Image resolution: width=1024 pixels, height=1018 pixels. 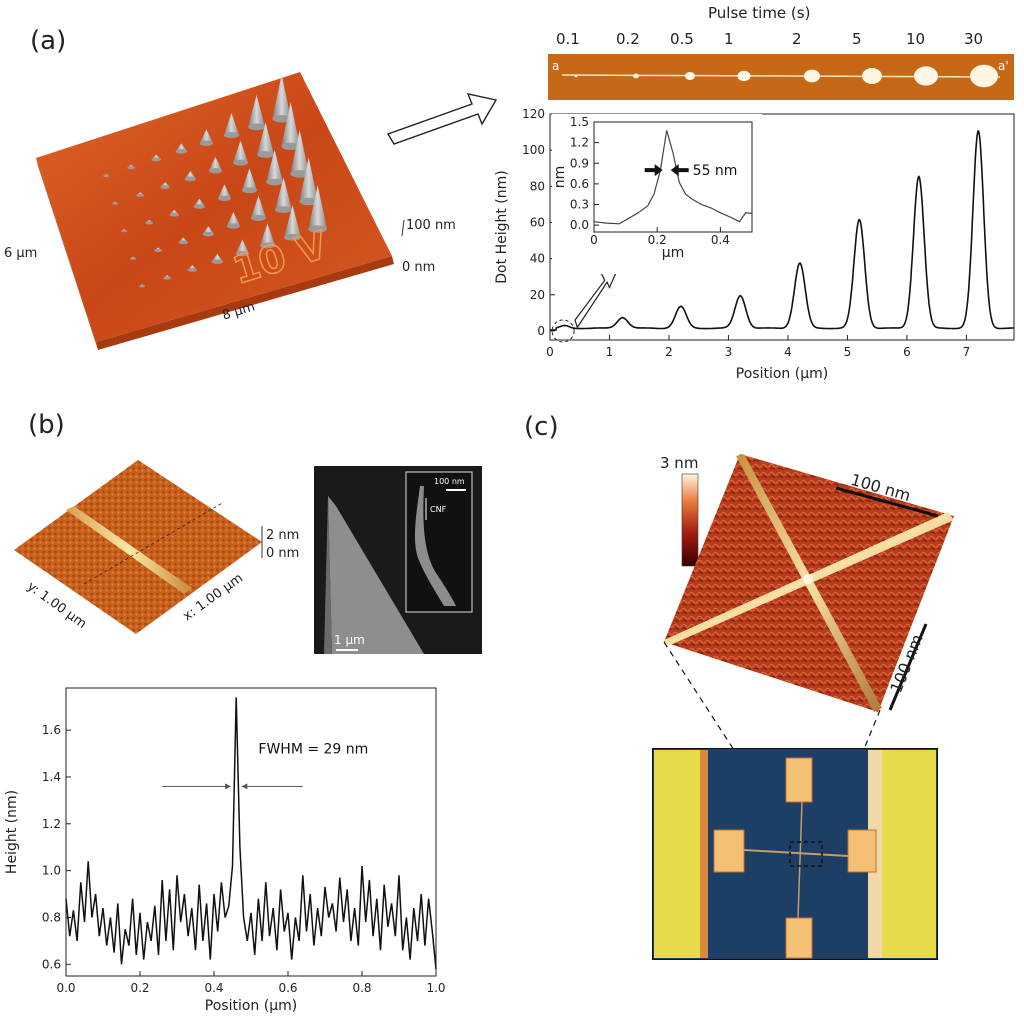 What do you see at coordinates (533, 150) in the screenshot?
I see `y-tick-label: 100` at bounding box center [533, 150].